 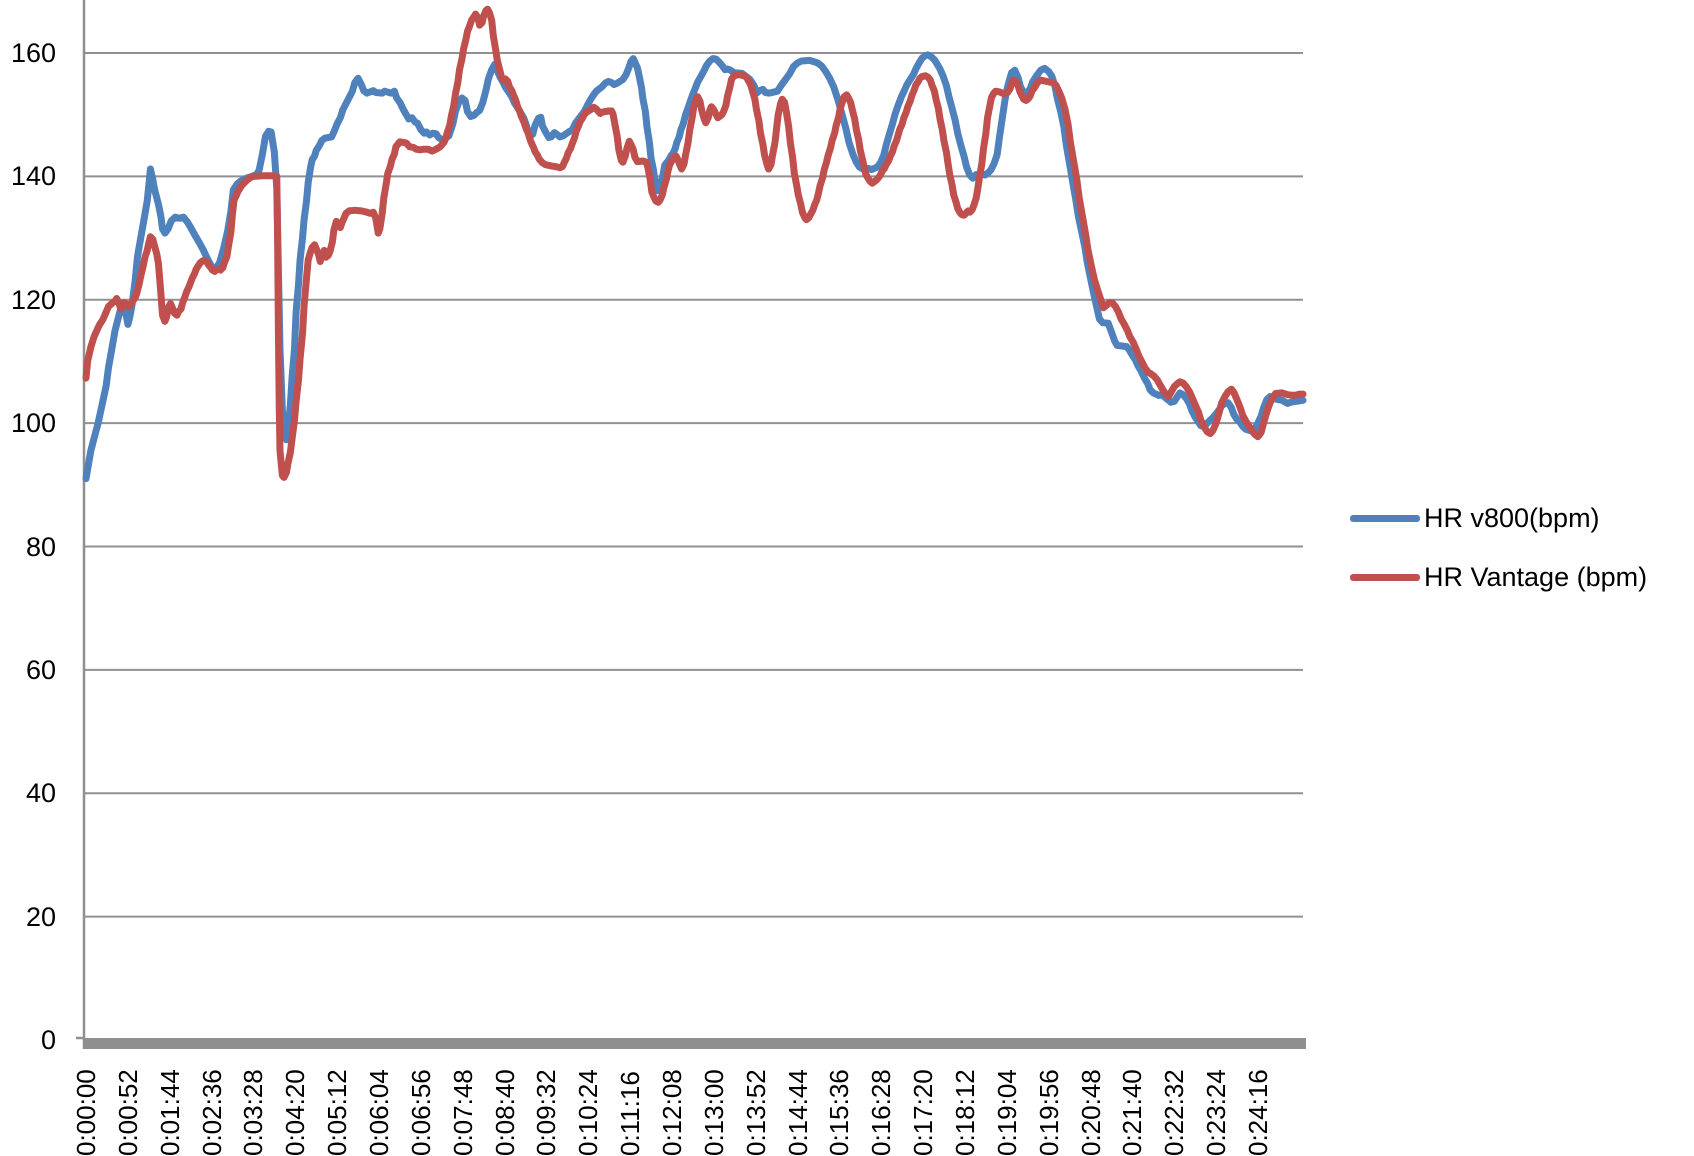 I want to click on x-axis-tick-label: 0:15:36, so click(x=839, y=1112).